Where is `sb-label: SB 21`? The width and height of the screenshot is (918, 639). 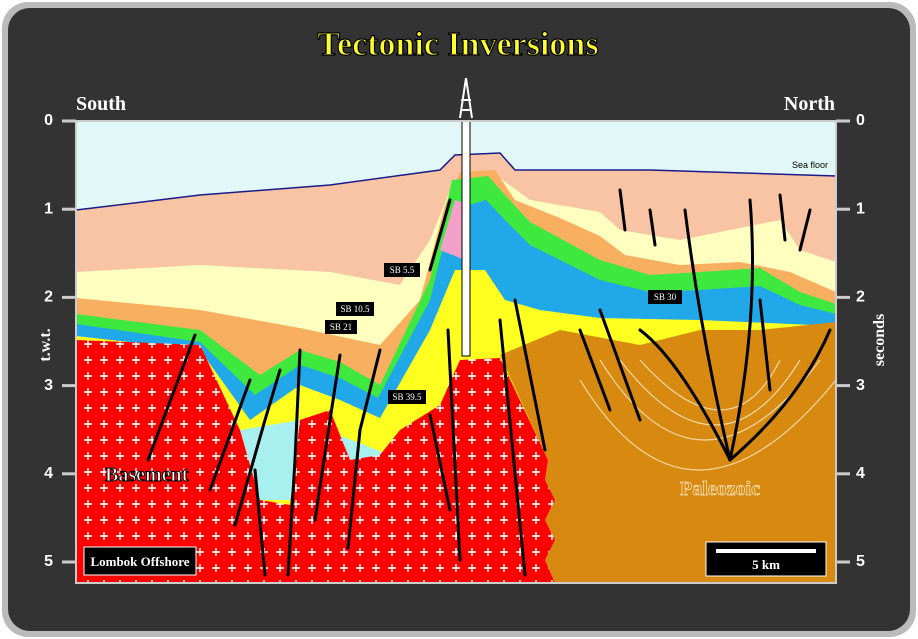 sb-label: SB 21 is located at coordinates (341, 327).